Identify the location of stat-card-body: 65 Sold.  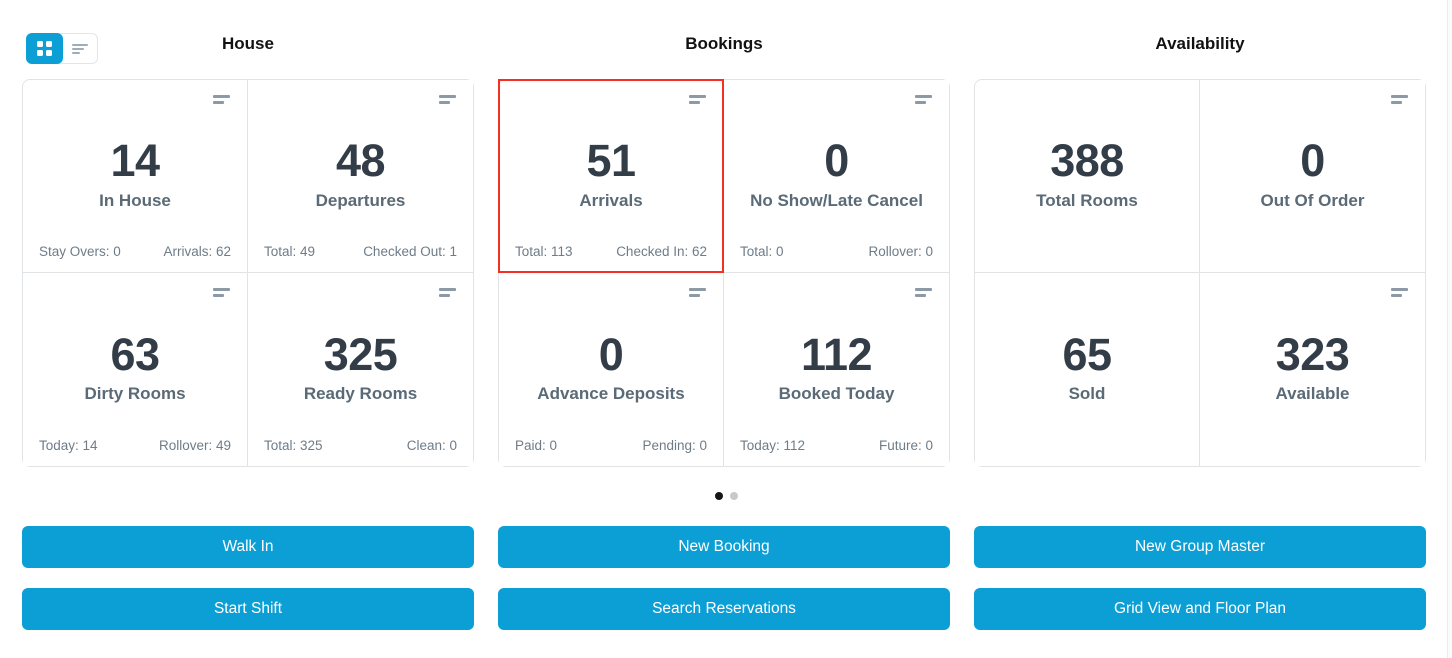
(1087, 367).